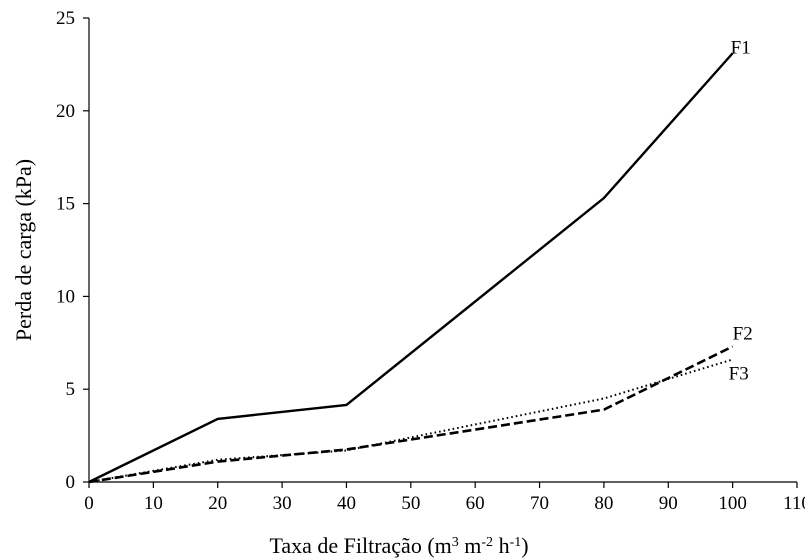  I want to click on y-tick-label: 5, so click(71, 389).